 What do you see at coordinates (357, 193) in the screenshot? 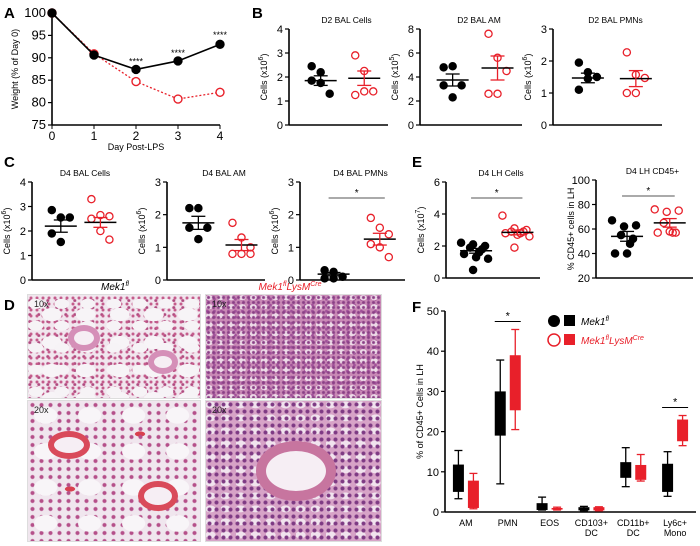
I see `significance-label: *` at bounding box center [357, 193].